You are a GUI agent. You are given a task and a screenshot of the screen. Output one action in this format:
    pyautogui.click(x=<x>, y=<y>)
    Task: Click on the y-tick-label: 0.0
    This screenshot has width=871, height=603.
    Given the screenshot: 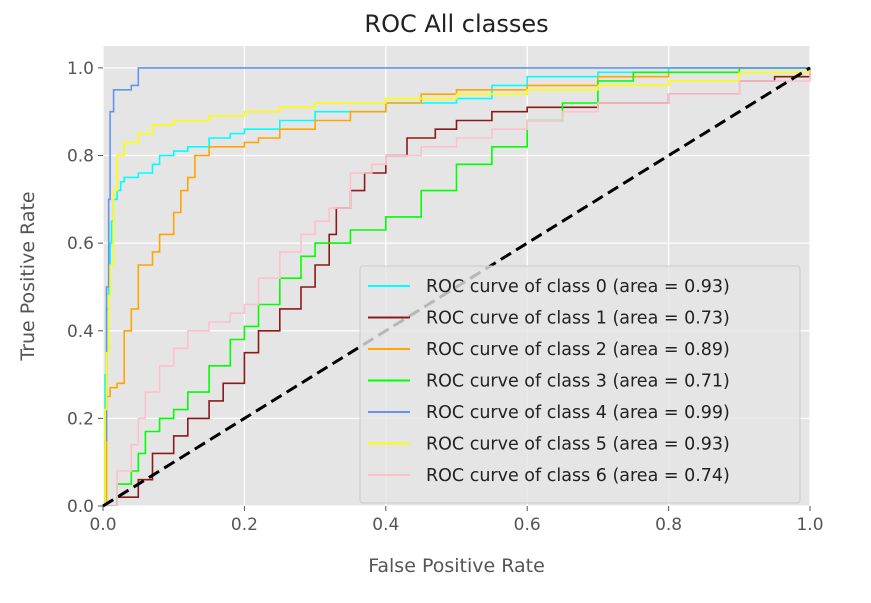 What is the action you would take?
    pyautogui.click(x=80, y=507)
    